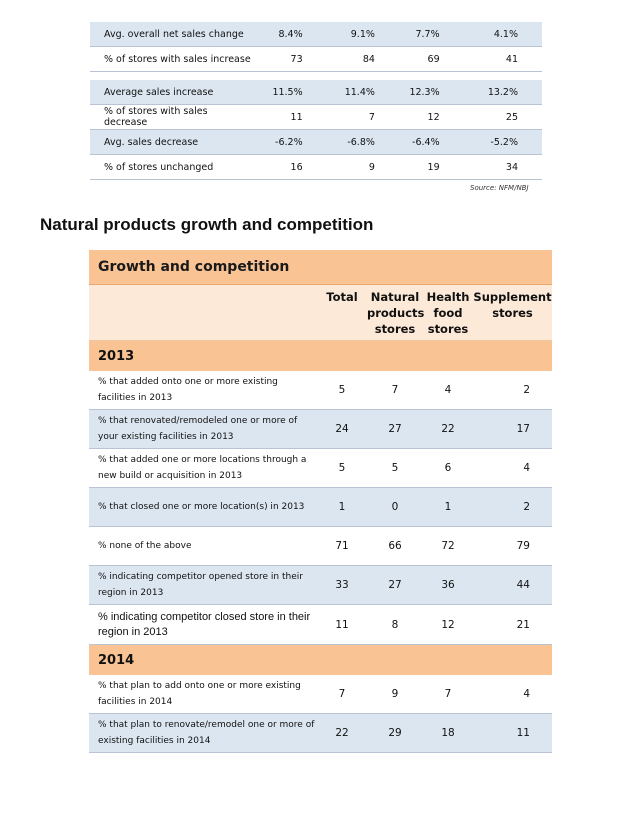 Image resolution: width=638 pixels, height=826 pixels. I want to click on cell-total: 22, so click(342, 733).